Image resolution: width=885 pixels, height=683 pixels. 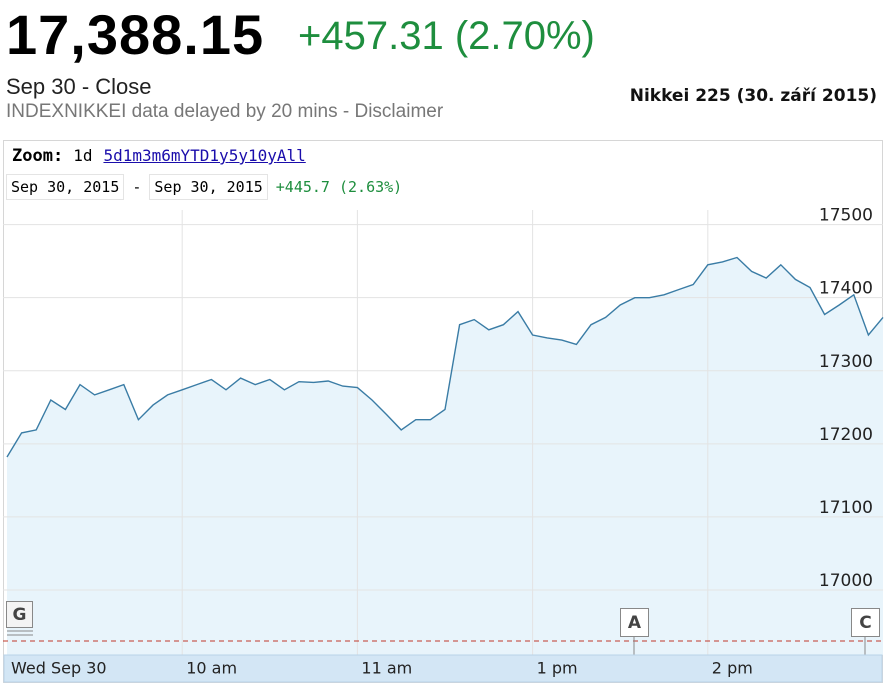 I want to click on zoom-option: 5y, so click(x=238, y=155).